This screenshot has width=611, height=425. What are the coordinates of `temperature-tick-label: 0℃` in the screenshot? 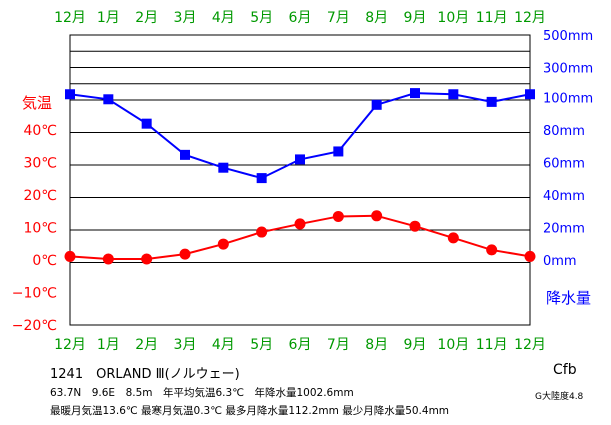 It's located at (44, 261).